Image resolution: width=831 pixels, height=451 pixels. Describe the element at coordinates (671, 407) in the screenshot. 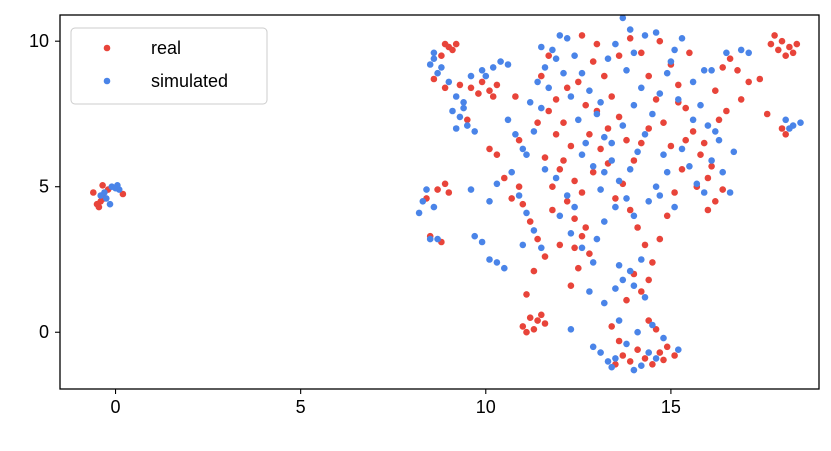

I see `x-tick-label: 15` at that location.